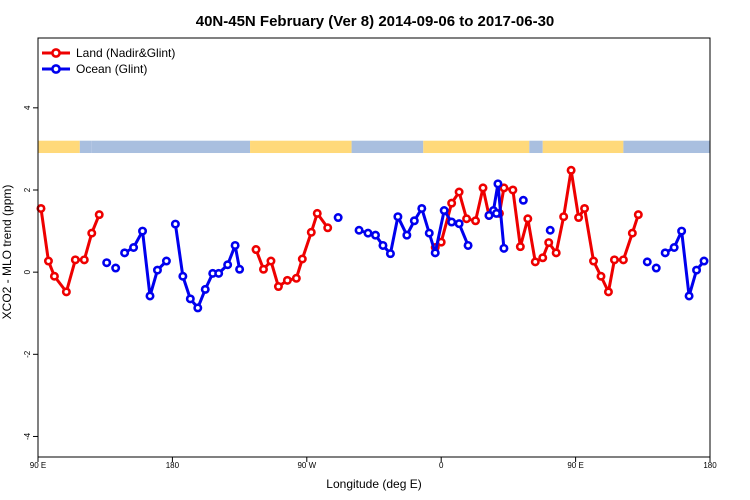 The width and height of the screenshot is (750, 500). Describe the element at coordinates (373, 463) in the screenshot. I see `x-axis: 90 E 180 90 W 0 90 E 180` at that location.